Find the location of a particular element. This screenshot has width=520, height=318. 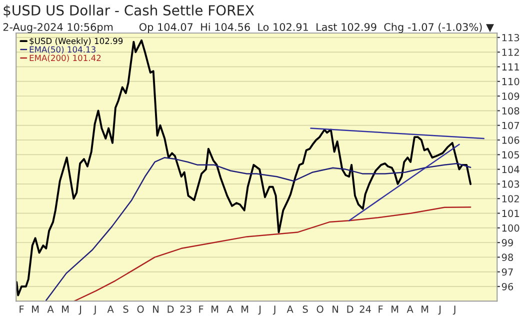

y-tick-label: 111 is located at coordinates (510, 66).